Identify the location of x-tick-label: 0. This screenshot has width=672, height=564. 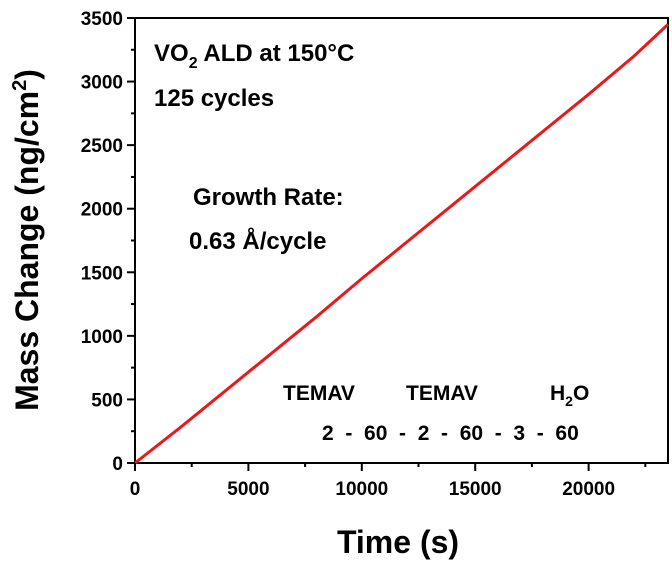
(135, 489).